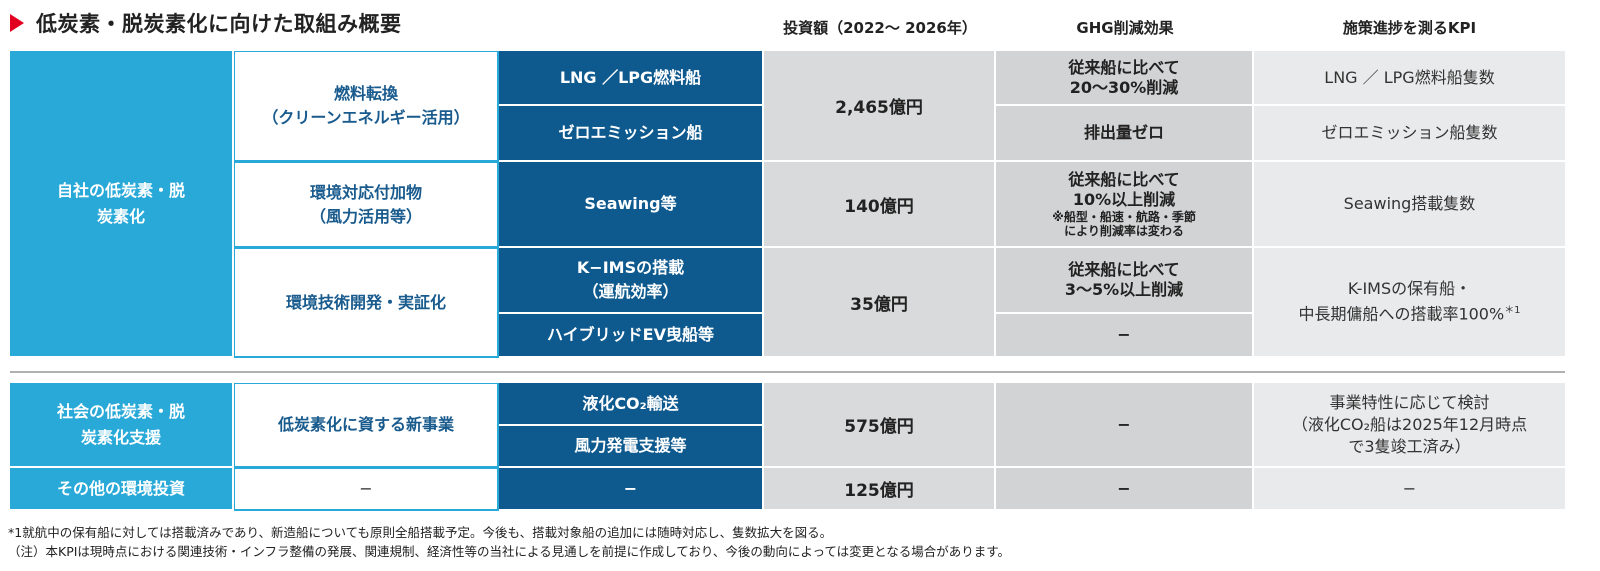  Describe the element at coordinates (1125, 78) in the screenshot. I see `ghg-lng-lpg: 従来船に比べて 20～30%削減` at that location.